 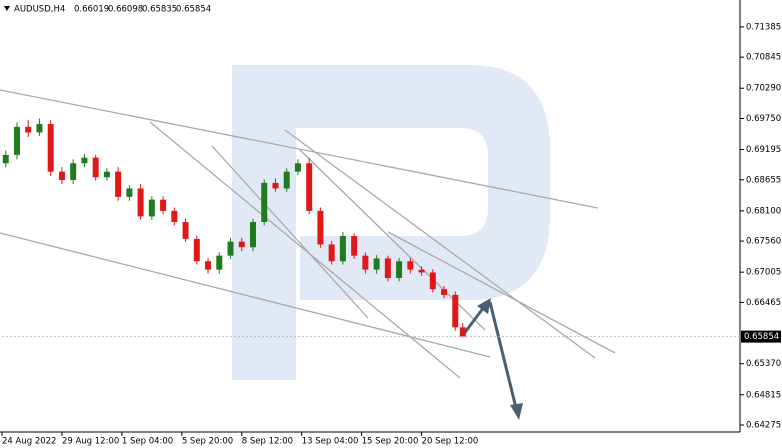 I want to click on x-tick-label: 29 Aug 12:00, so click(x=90, y=442).